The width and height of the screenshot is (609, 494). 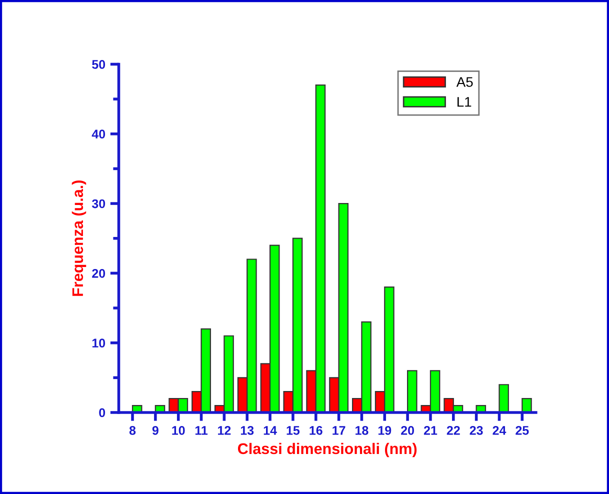 What do you see at coordinates (102, 413) in the screenshot?
I see `y-tick-label: 0` at bounding box center [102, 413].